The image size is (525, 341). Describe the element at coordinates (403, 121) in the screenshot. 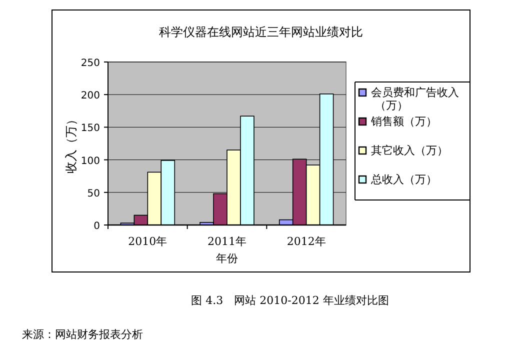

I see `legend-label: 销售额（万）` at that location.